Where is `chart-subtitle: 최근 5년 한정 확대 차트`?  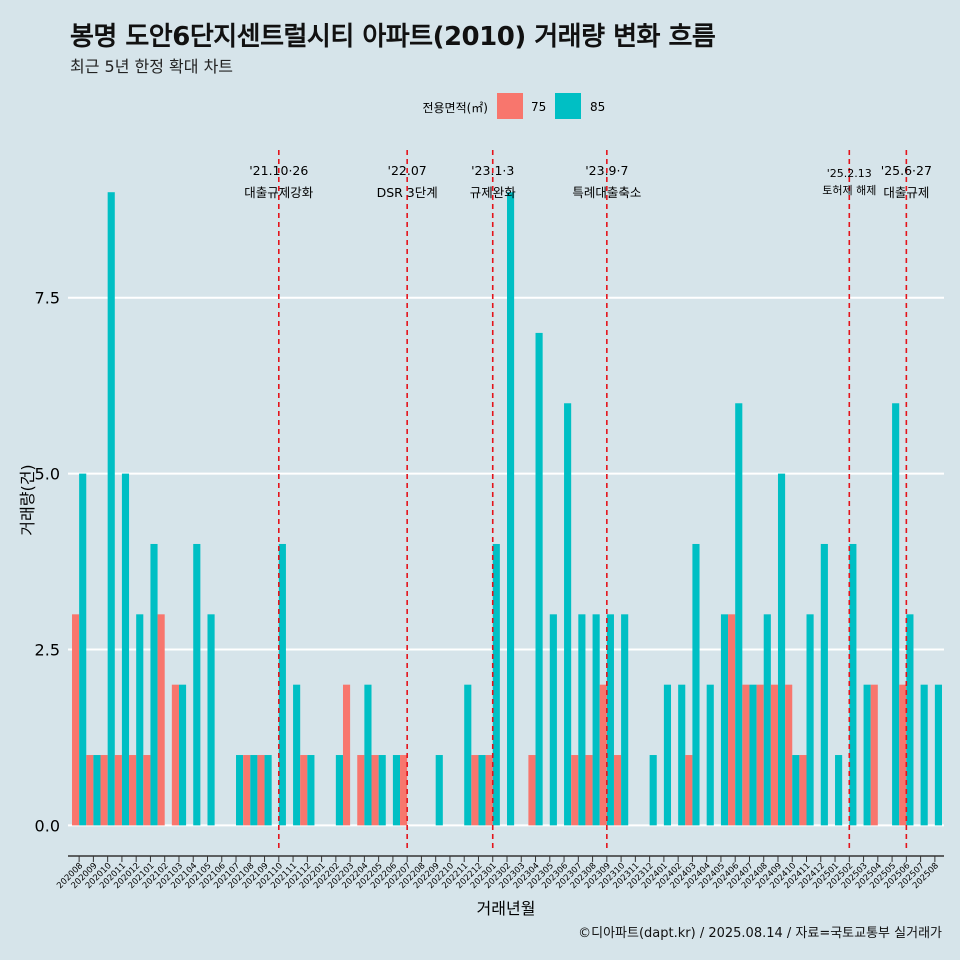
chart-subtitle: 최근 5년 한정 확대 차트 is located at coordinates (152, 66).